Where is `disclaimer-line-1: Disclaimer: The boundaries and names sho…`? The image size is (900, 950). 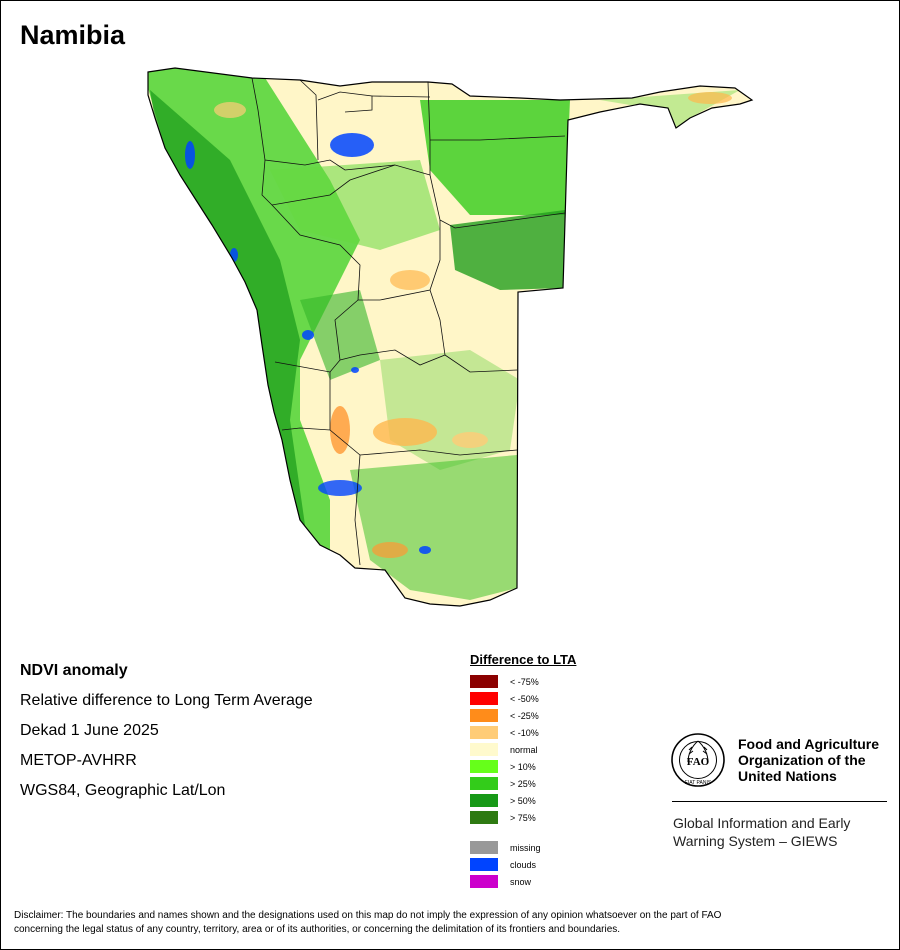
disclaimer-line-1: Disclaimer: The boundaries and names sho… is located at coordinates (368, 915).